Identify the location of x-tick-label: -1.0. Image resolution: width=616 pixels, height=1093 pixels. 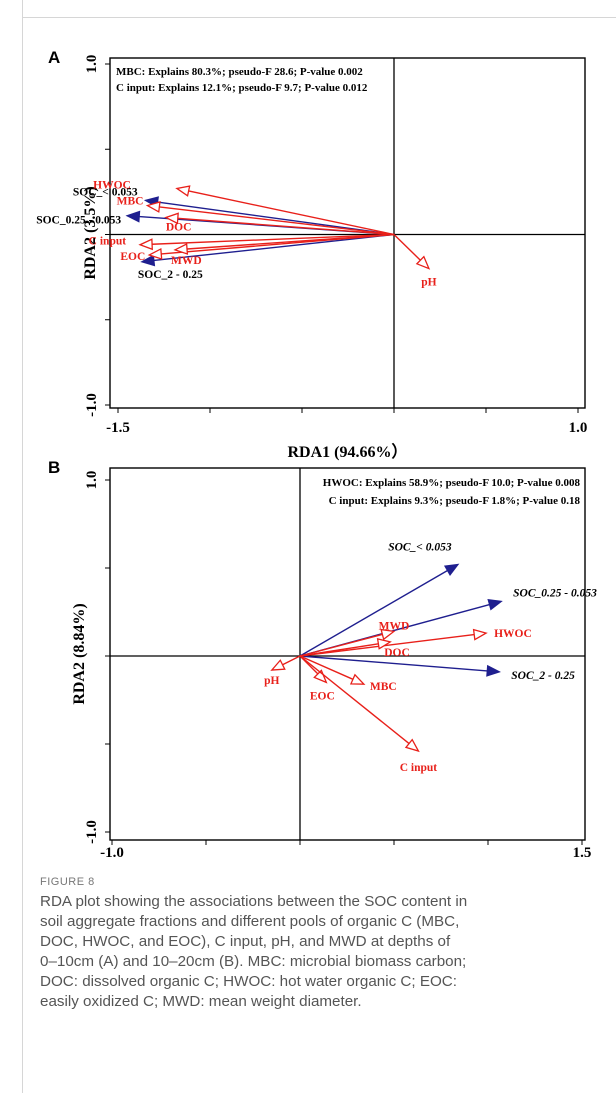
(112, 853).